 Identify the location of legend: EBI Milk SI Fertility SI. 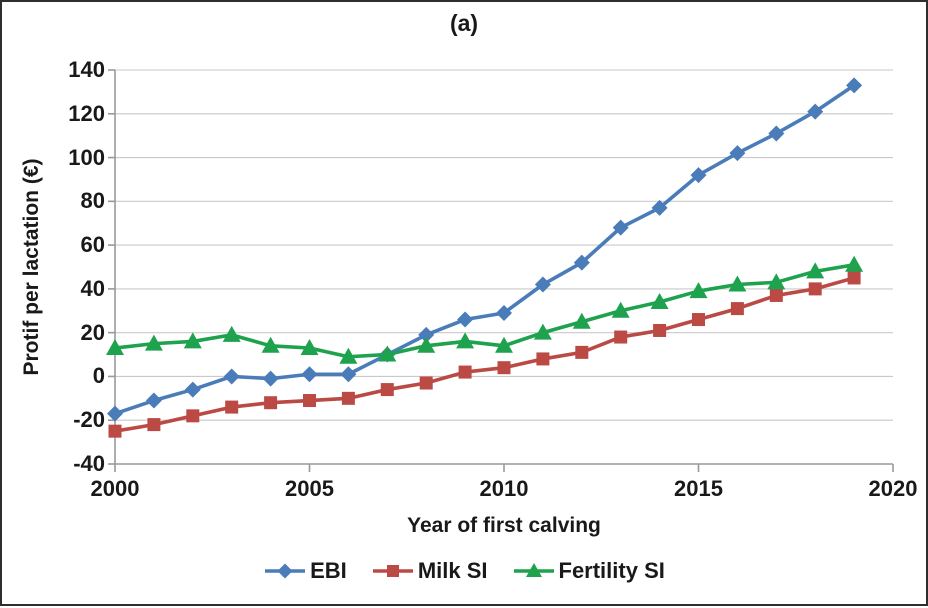
(464, 571).